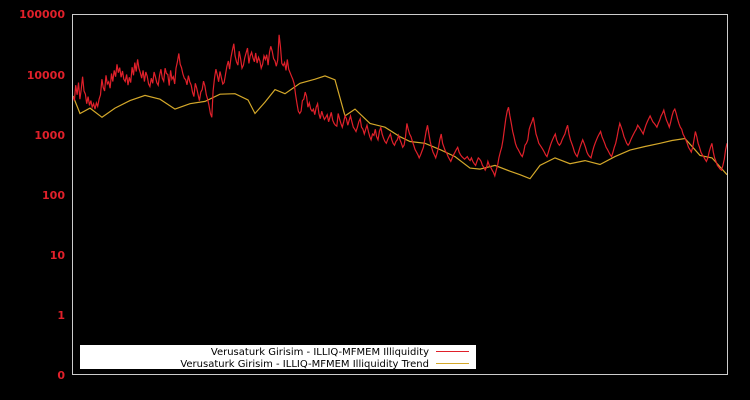 The image size is (750, 400). I want to click on y-tick-label: 1, so click(61, 315).